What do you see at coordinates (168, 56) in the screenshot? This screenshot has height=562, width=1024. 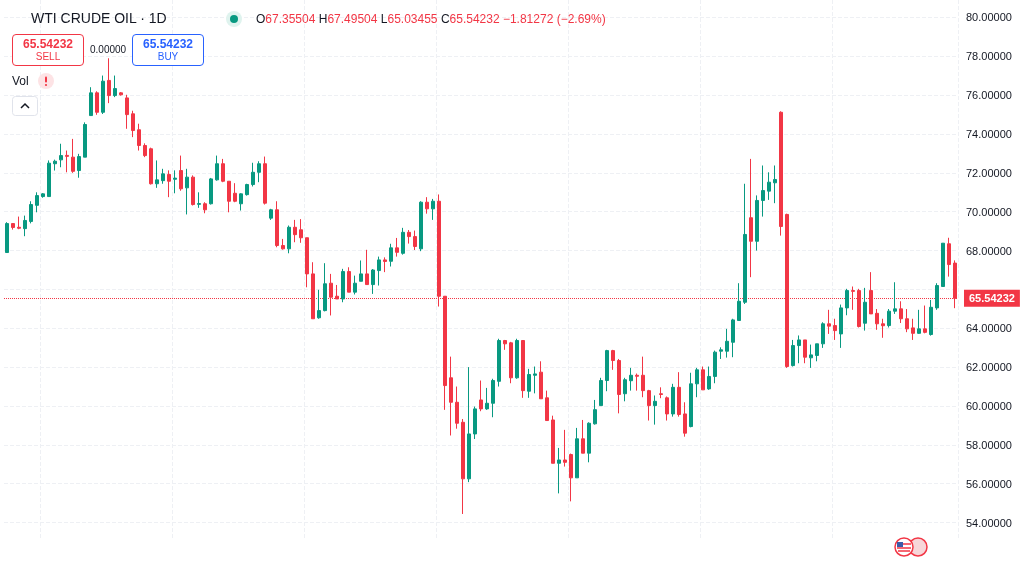 I see `annotation: BUY` at bounding box center [168, 56].